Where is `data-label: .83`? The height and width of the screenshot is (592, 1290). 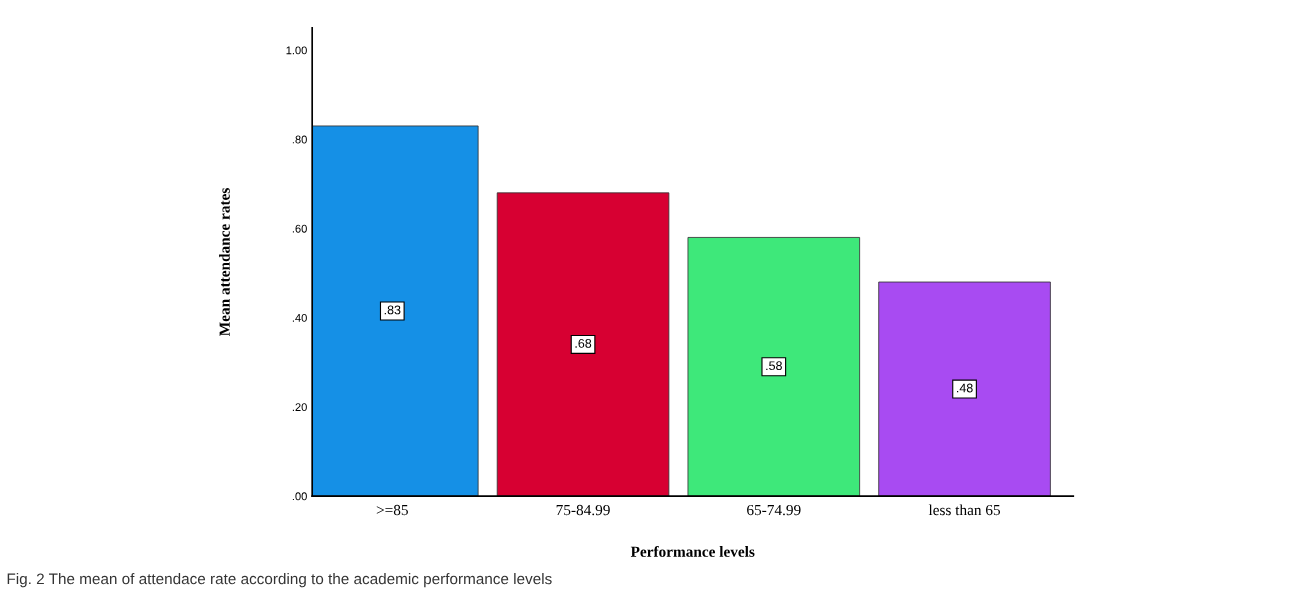
data-label: .83 is located at coordinates (392, 310).